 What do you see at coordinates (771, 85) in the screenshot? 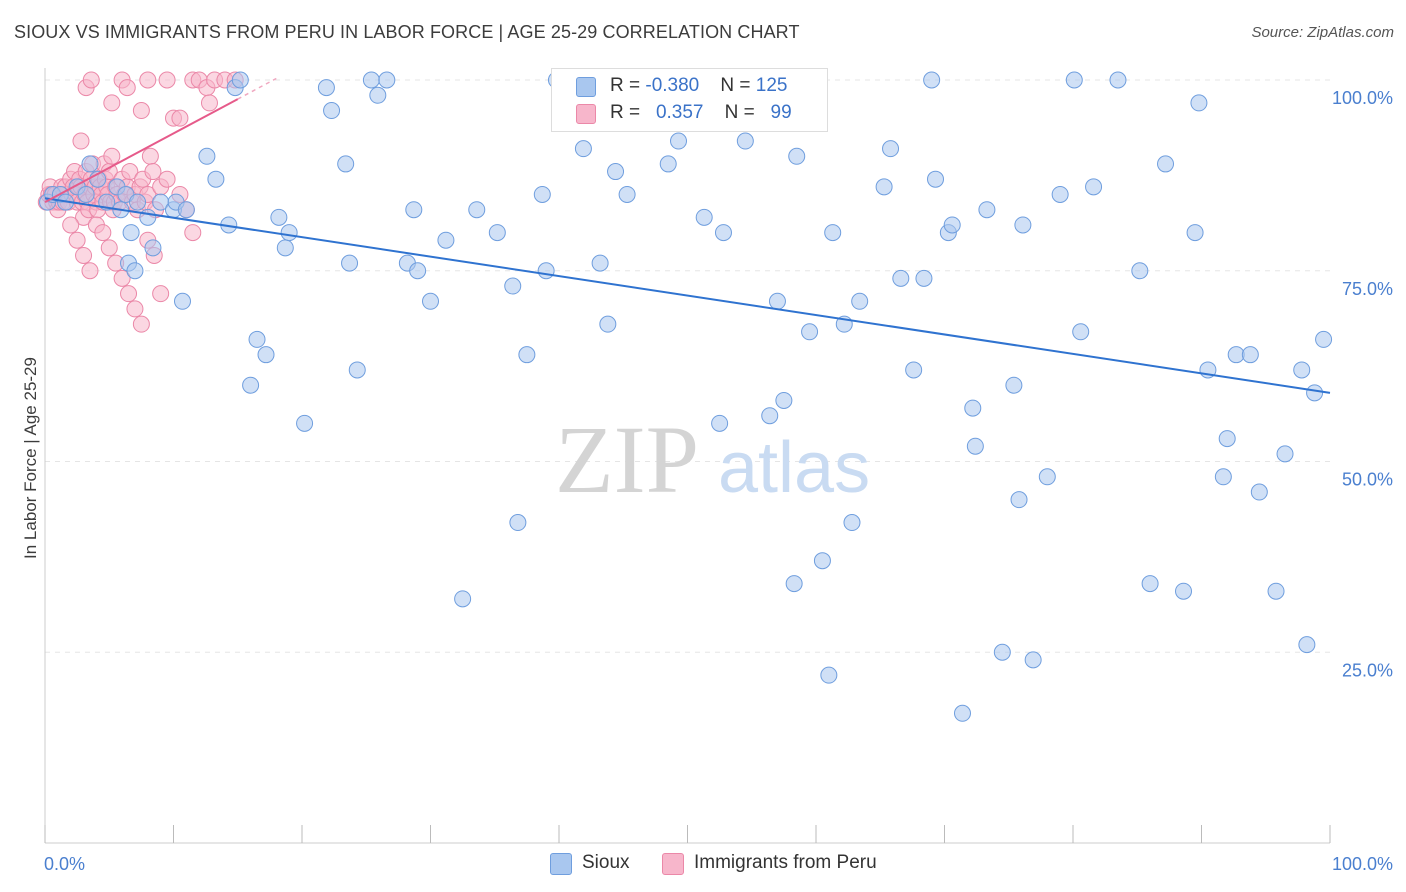
I see `sioux-n-value: 125` at bounding box center [771, 85].